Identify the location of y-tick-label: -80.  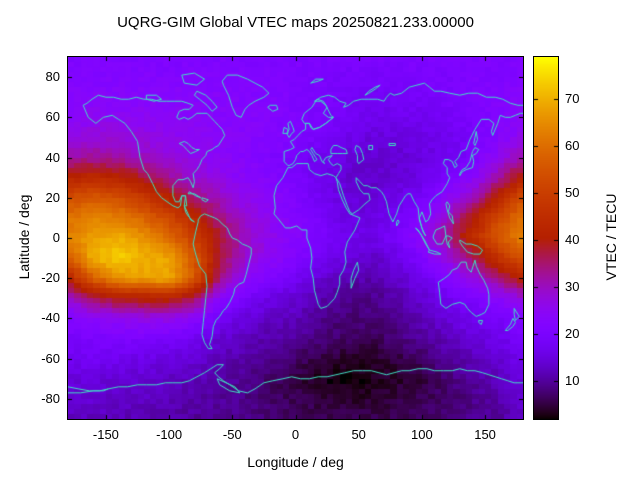
(50, 398).